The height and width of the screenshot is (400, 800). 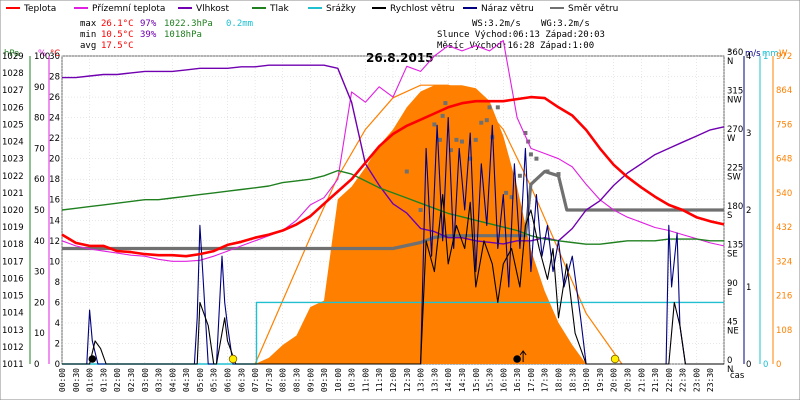 What do you see at coordinates (39, 303) in the screenshot?
I see `tick-label-percent: 20` at bounding box center [39, 303].